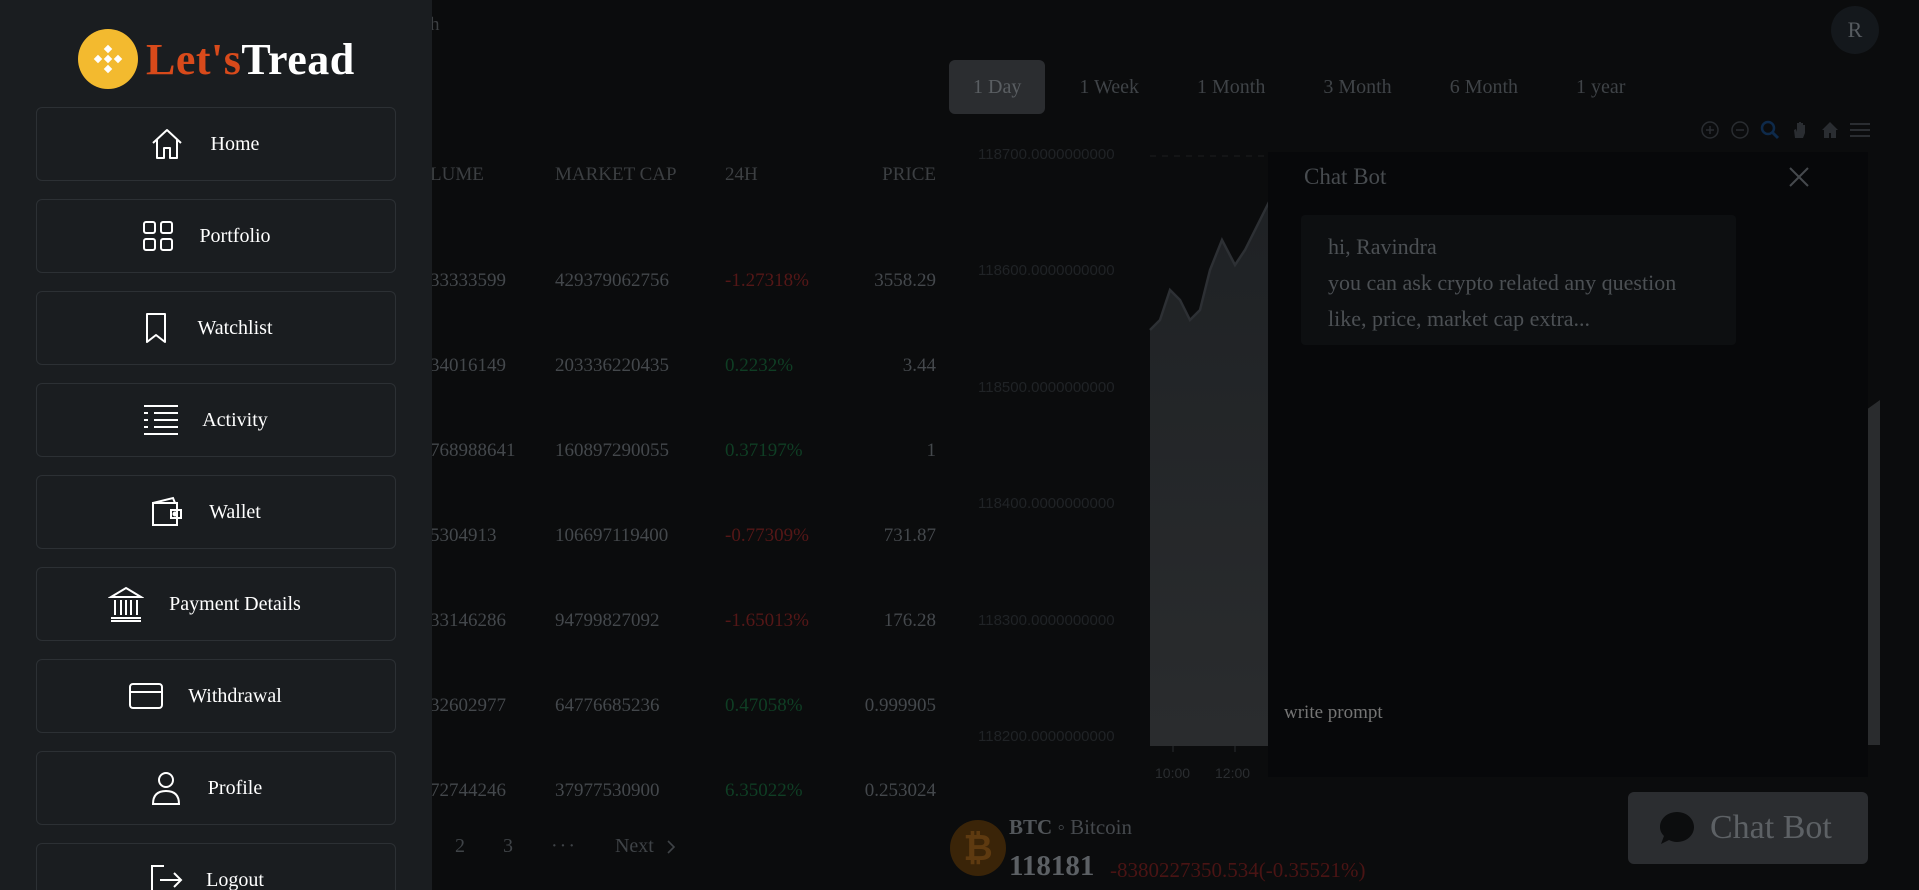 The height and width of the screenshot is (890, 1919). I want to click on bitcoin-logo-icon: ₿, so click(978, 848).